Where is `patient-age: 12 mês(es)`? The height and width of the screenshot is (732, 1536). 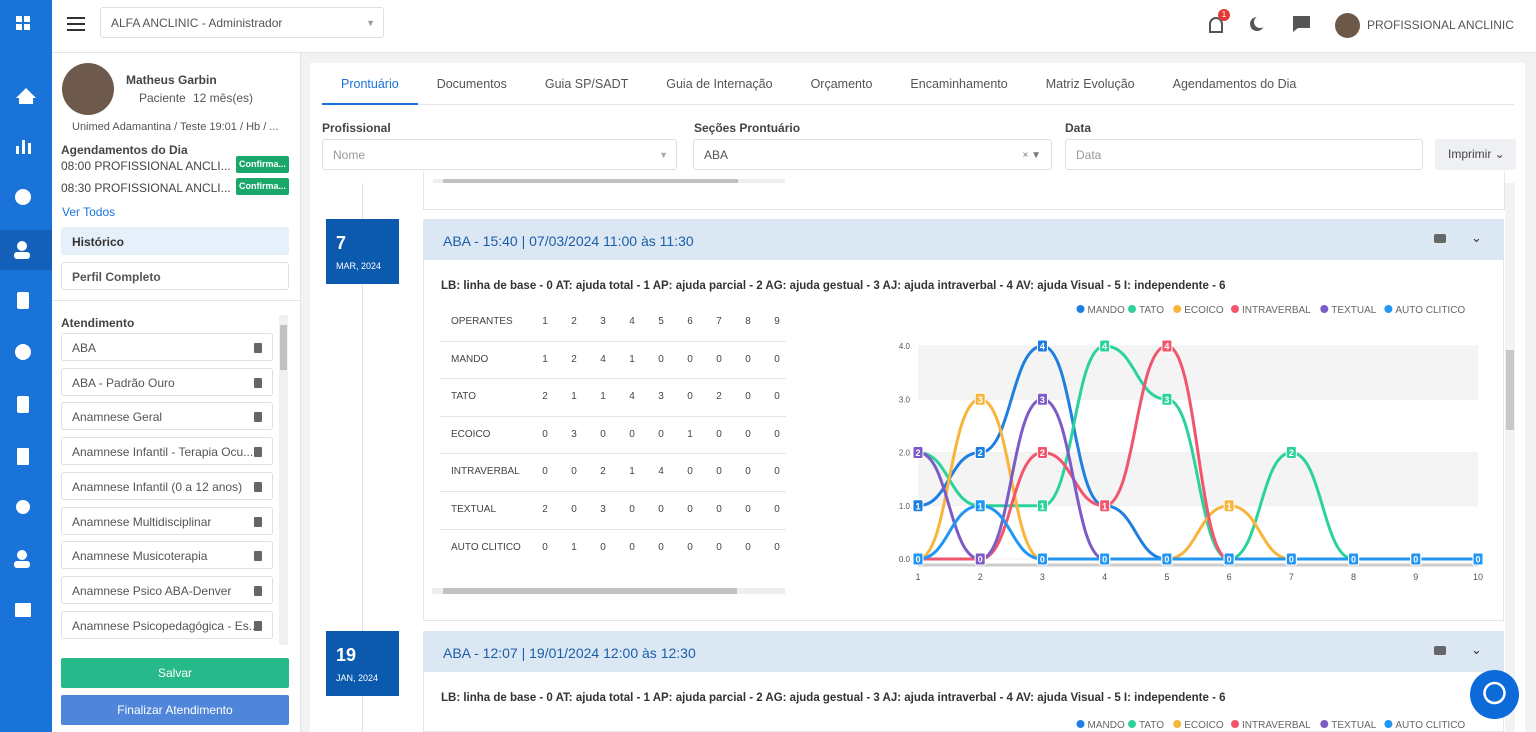
patient-age: 12 mês(es) is located at coordinates (223, 98).